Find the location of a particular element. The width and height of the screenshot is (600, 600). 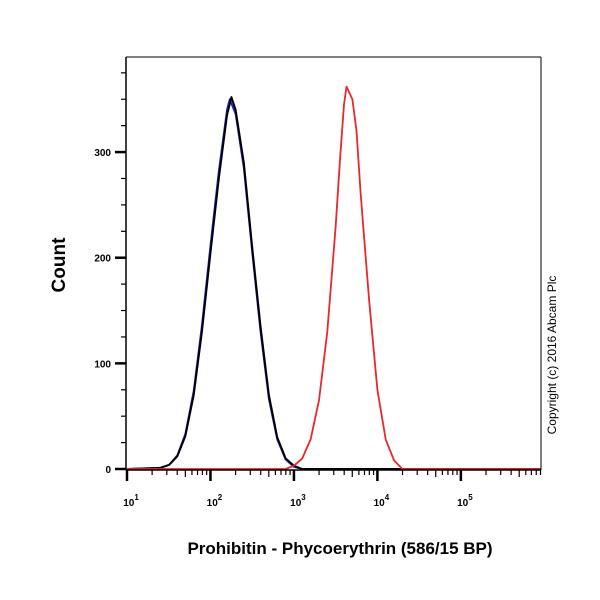

x-axis-label: Prohibitin - Phycoerythrin (586/15 BP) is located at coordinates (339, 548).